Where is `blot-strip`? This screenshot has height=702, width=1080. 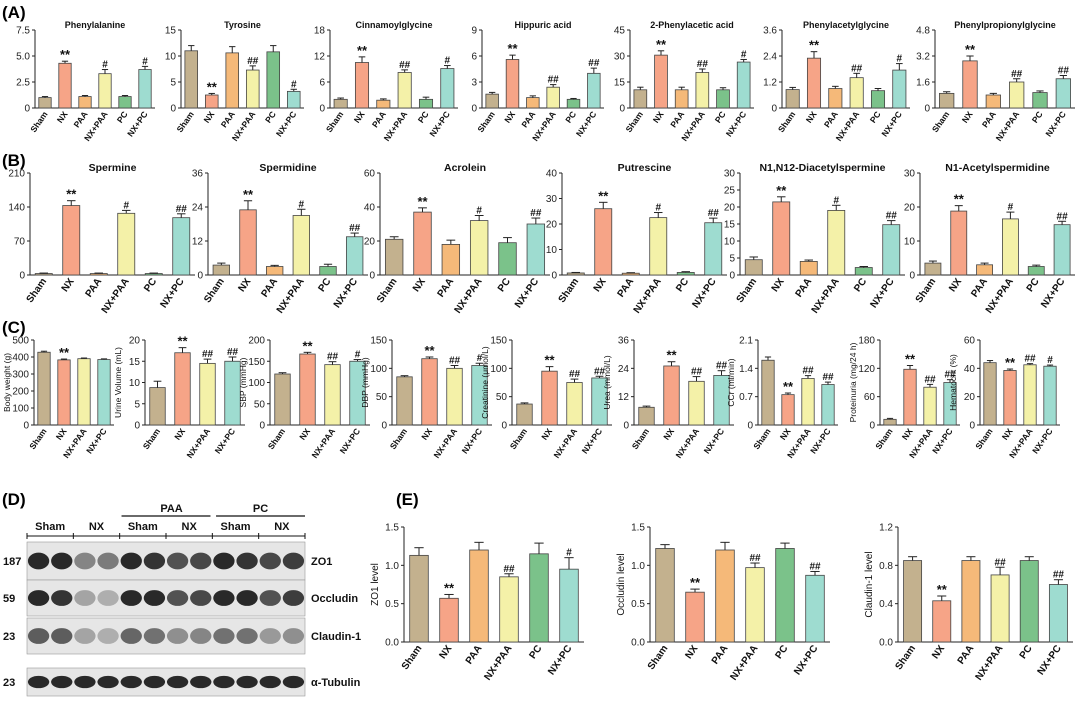 blot-strip is located at coordinates (166, 636).